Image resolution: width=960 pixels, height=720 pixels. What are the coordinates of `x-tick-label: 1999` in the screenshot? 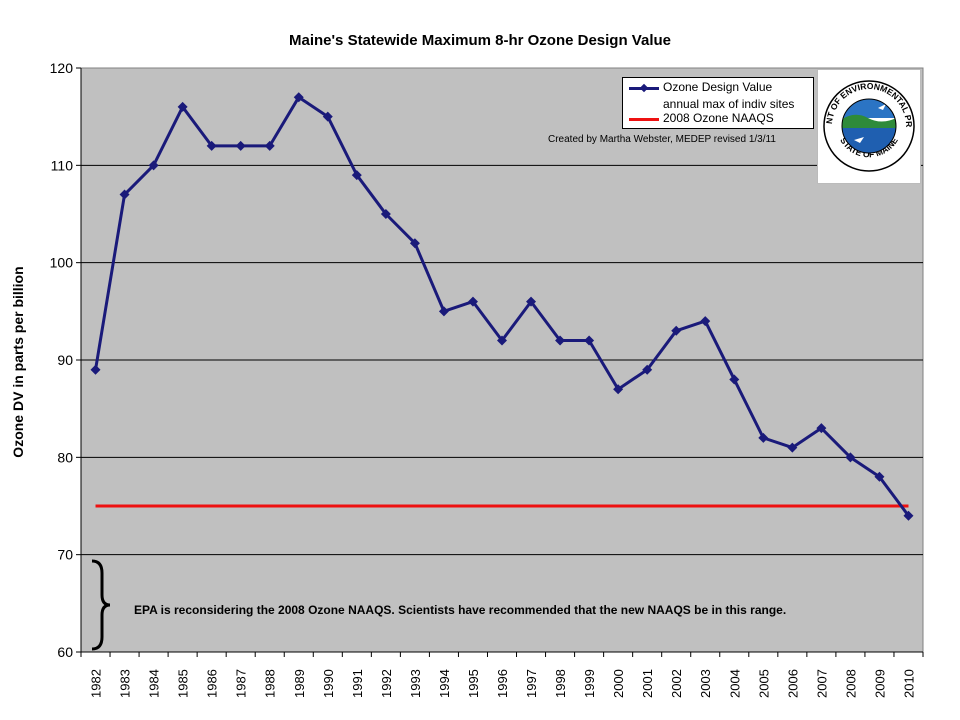 It's located at (589, 683).